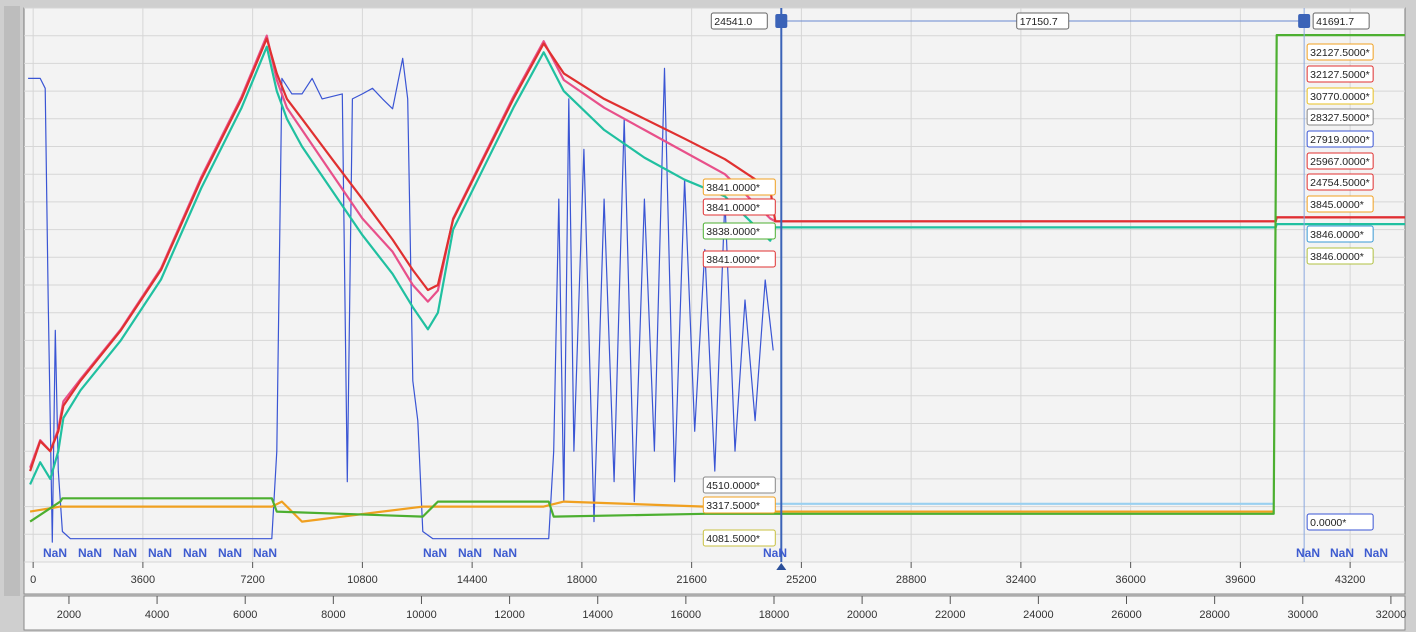 Image resolution: width=1416 pixels, height=632 pixels. What do you see at coordinates (472, 580) in the screenshot?
I see `x-tick-label: 14400` at bounding box center [472, 580].